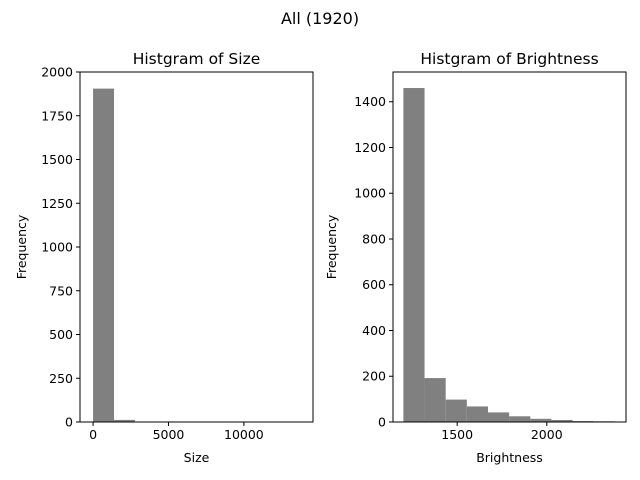 The height and width of the screenshot is (480, 640). Describe the element at coordinates (57, 159) in the screenshot. I see `y-tick-label: 1500` at that location.